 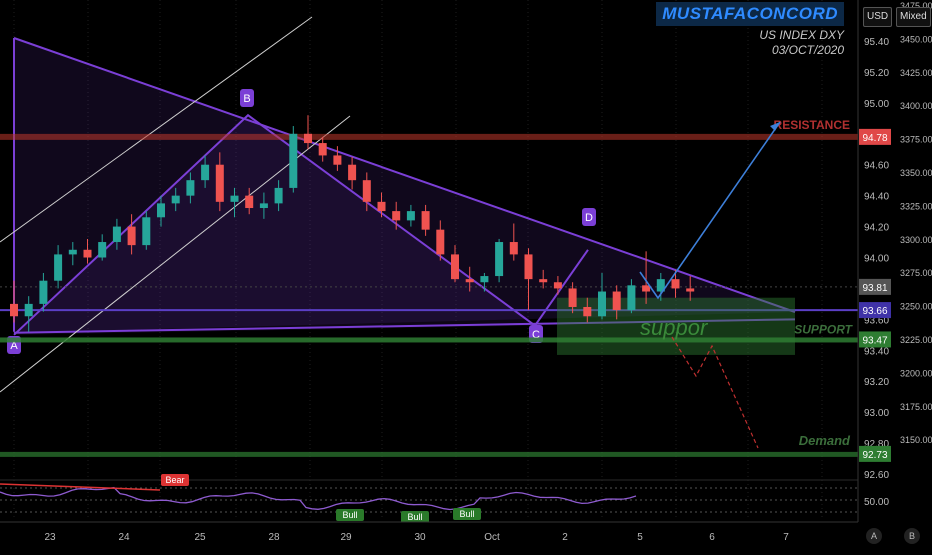 I want to click on points-tick-label: 3400.00, so click(x=916, y=106).